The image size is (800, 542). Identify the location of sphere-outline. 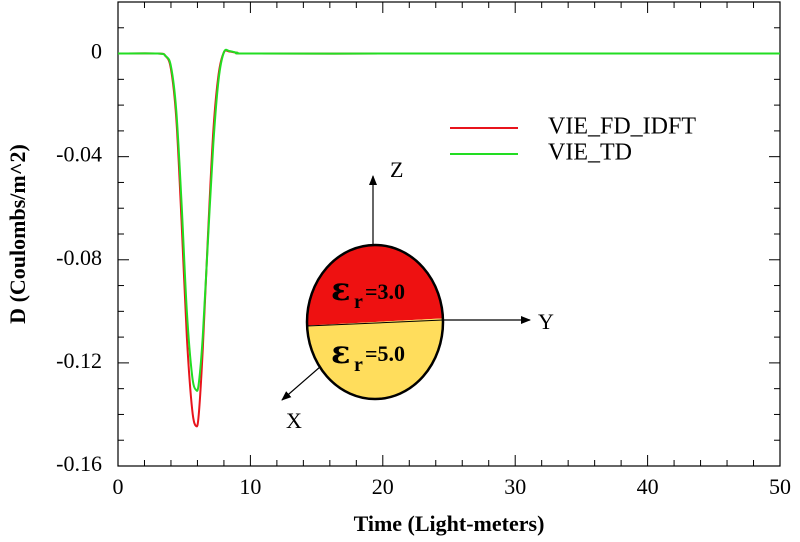
(375, 322).